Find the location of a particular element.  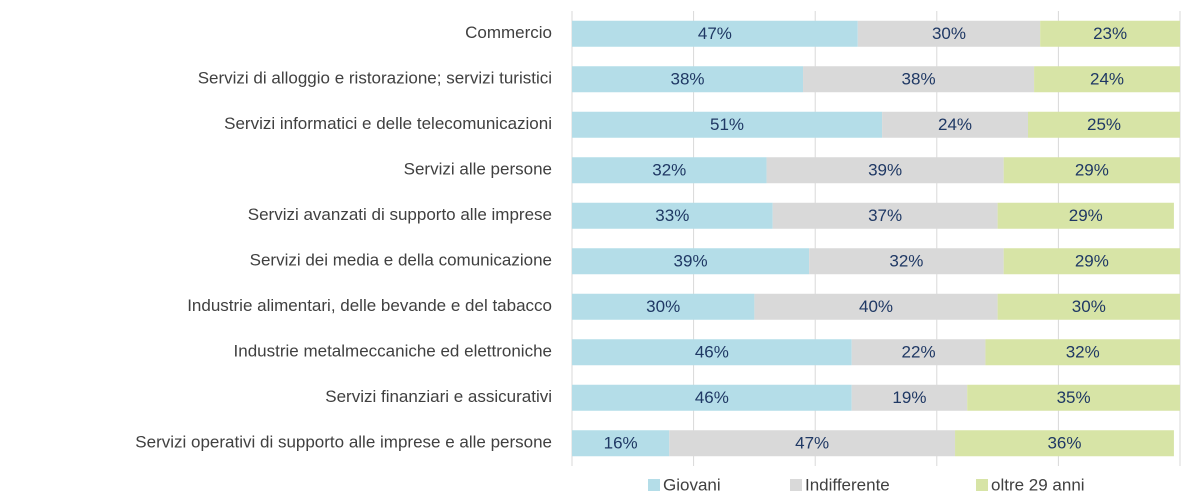

value-label: 25% is located at coordinates (1104, 124).